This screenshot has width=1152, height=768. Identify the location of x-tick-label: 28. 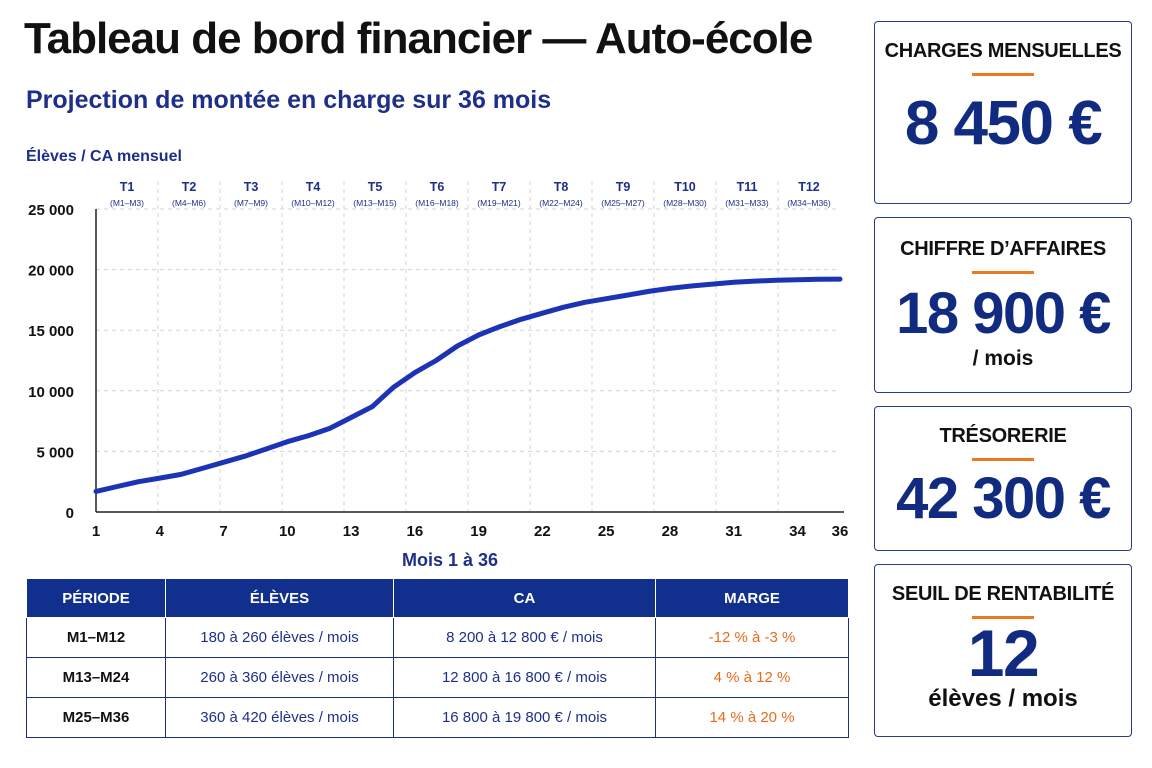
(670, 531).